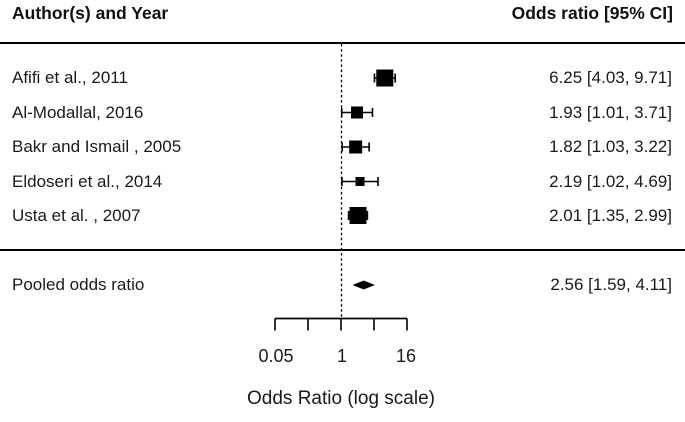  What do you see at coordinates (363, 285) in the screenshot?
I see `pooled-diamond` at bounding box center [363, 285].